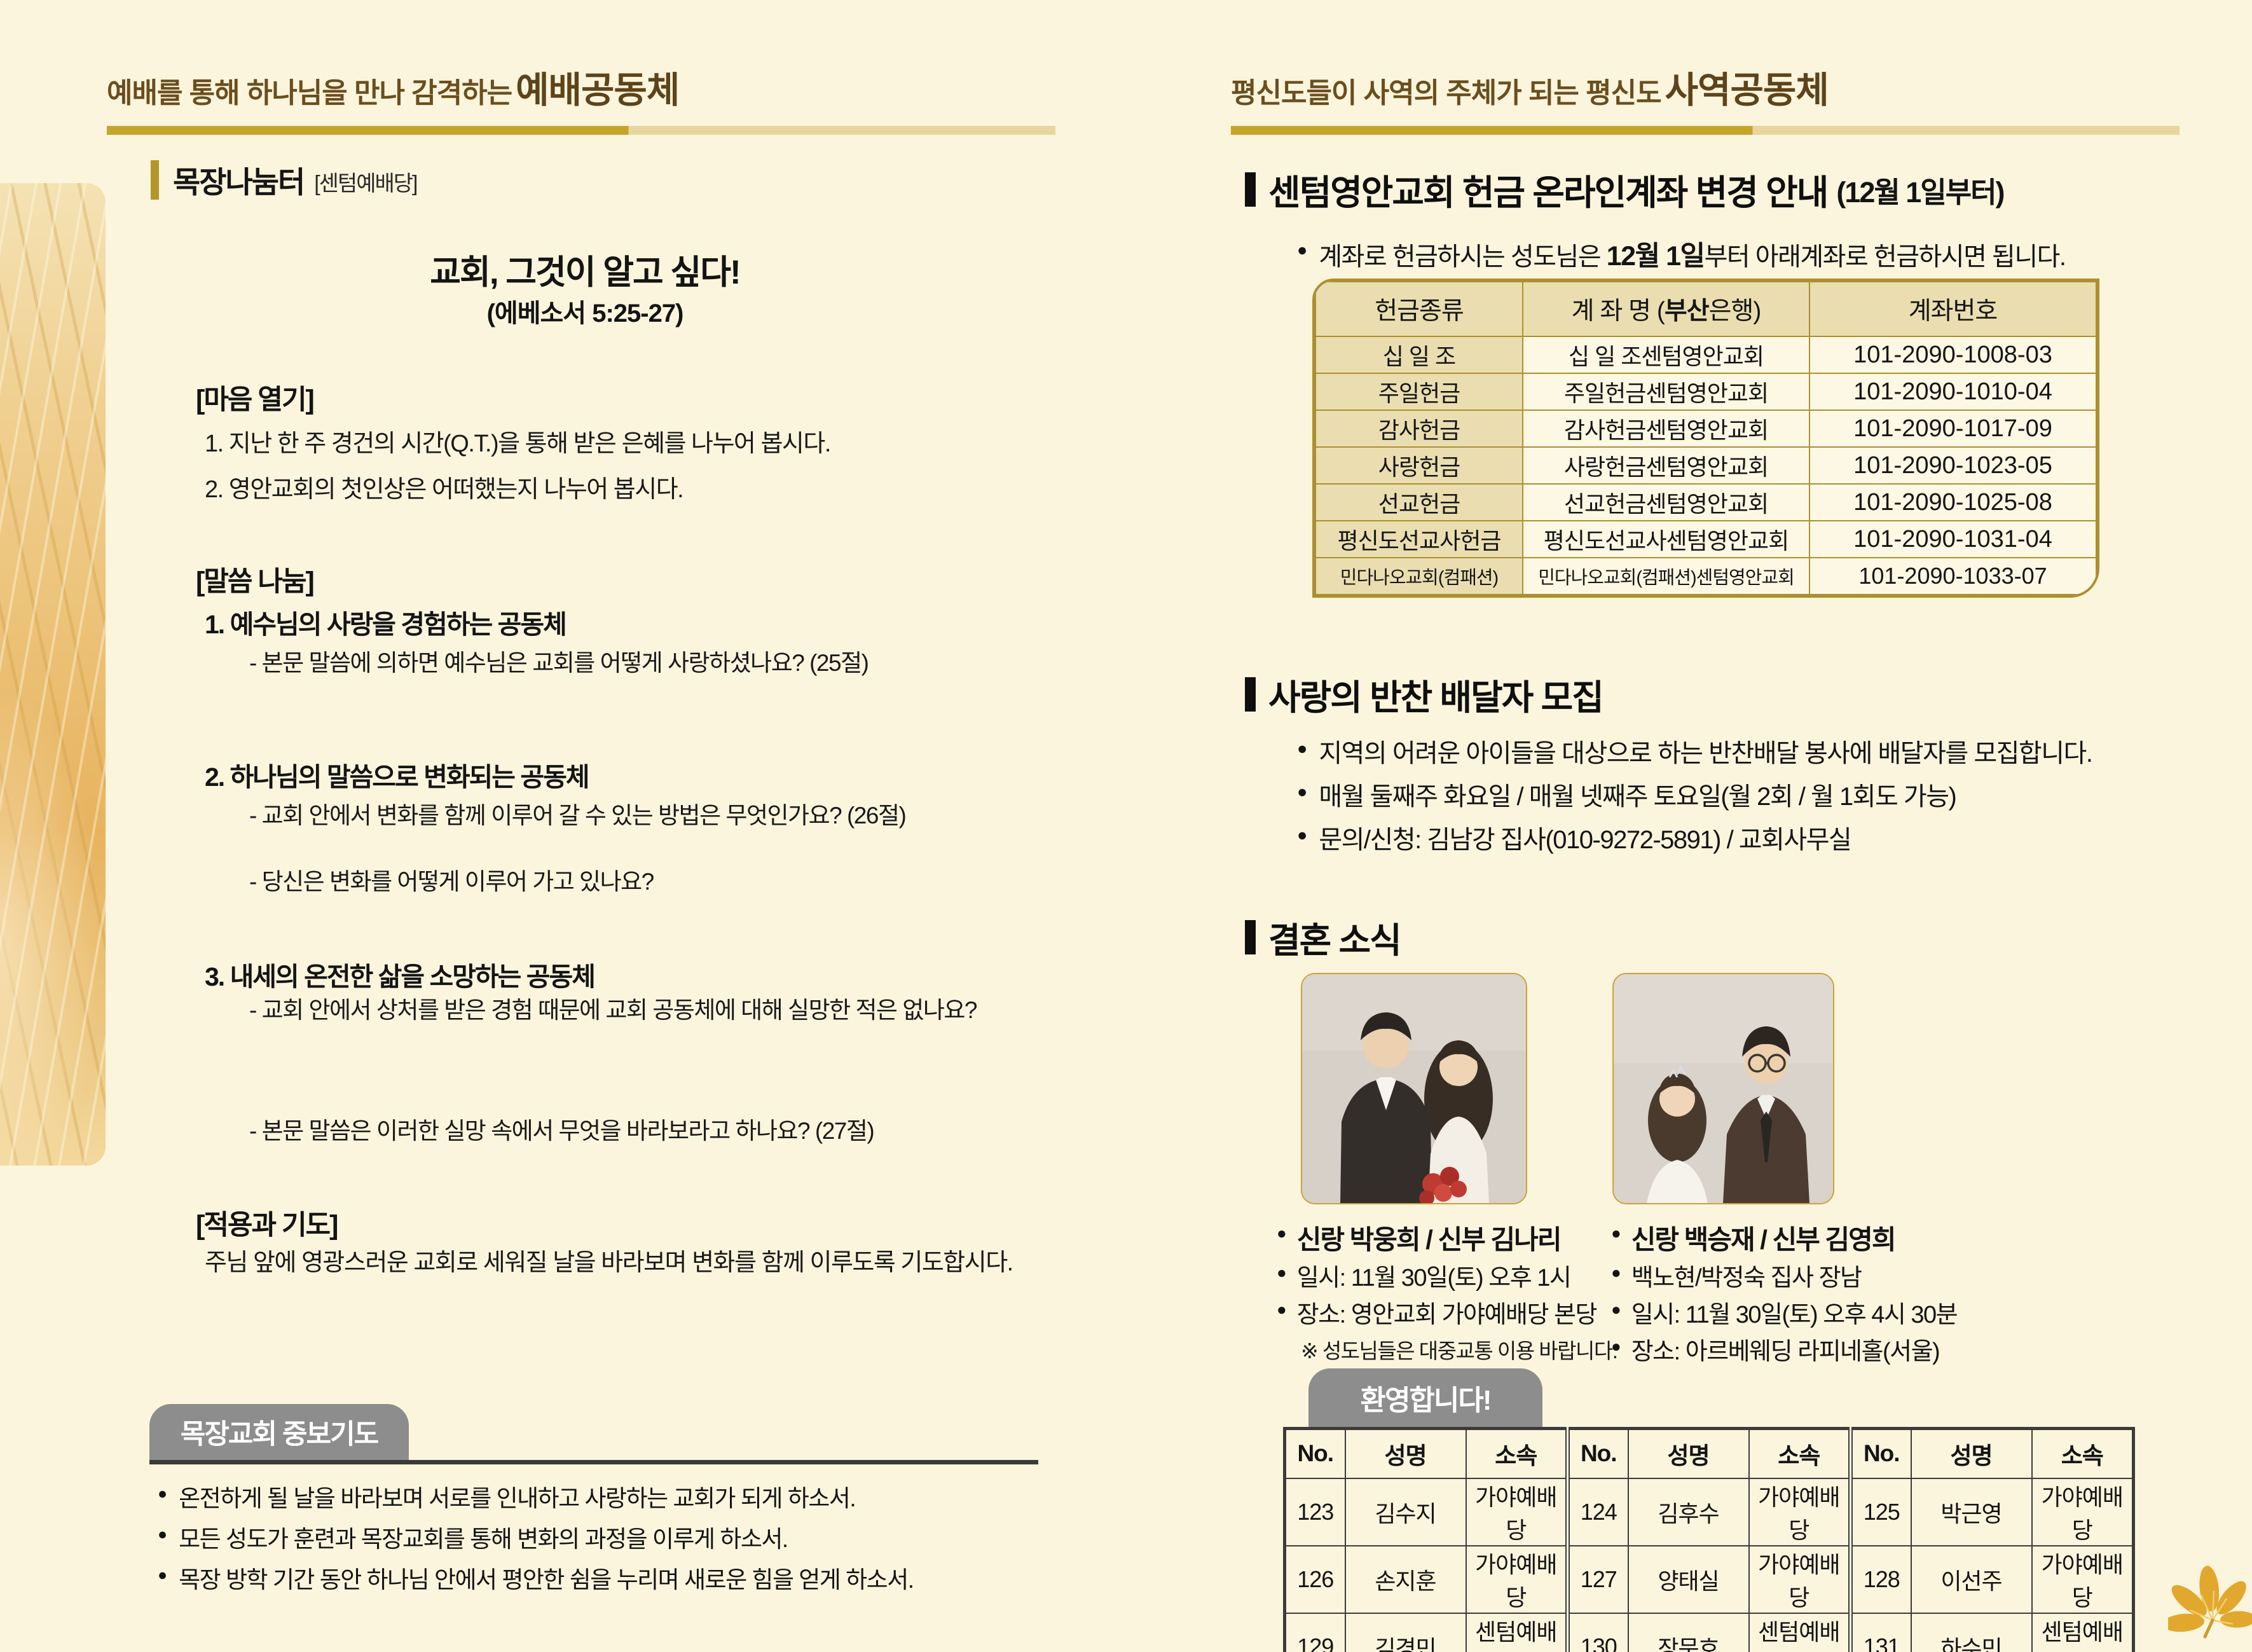 The image size is (2252, 1652). What do you see at coordinates (1419, 309) in the screenshot?
I see `col-header: 헌금종류` at bounding box center [1419, 309].